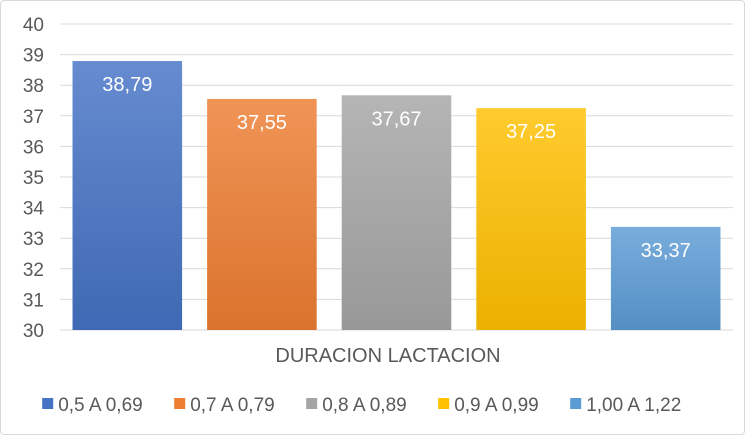 This screenshot has width=745, height=435. Describe the element at coordinates (396, 119) in the screenshot. I see `data-label: 37,67` at that location.